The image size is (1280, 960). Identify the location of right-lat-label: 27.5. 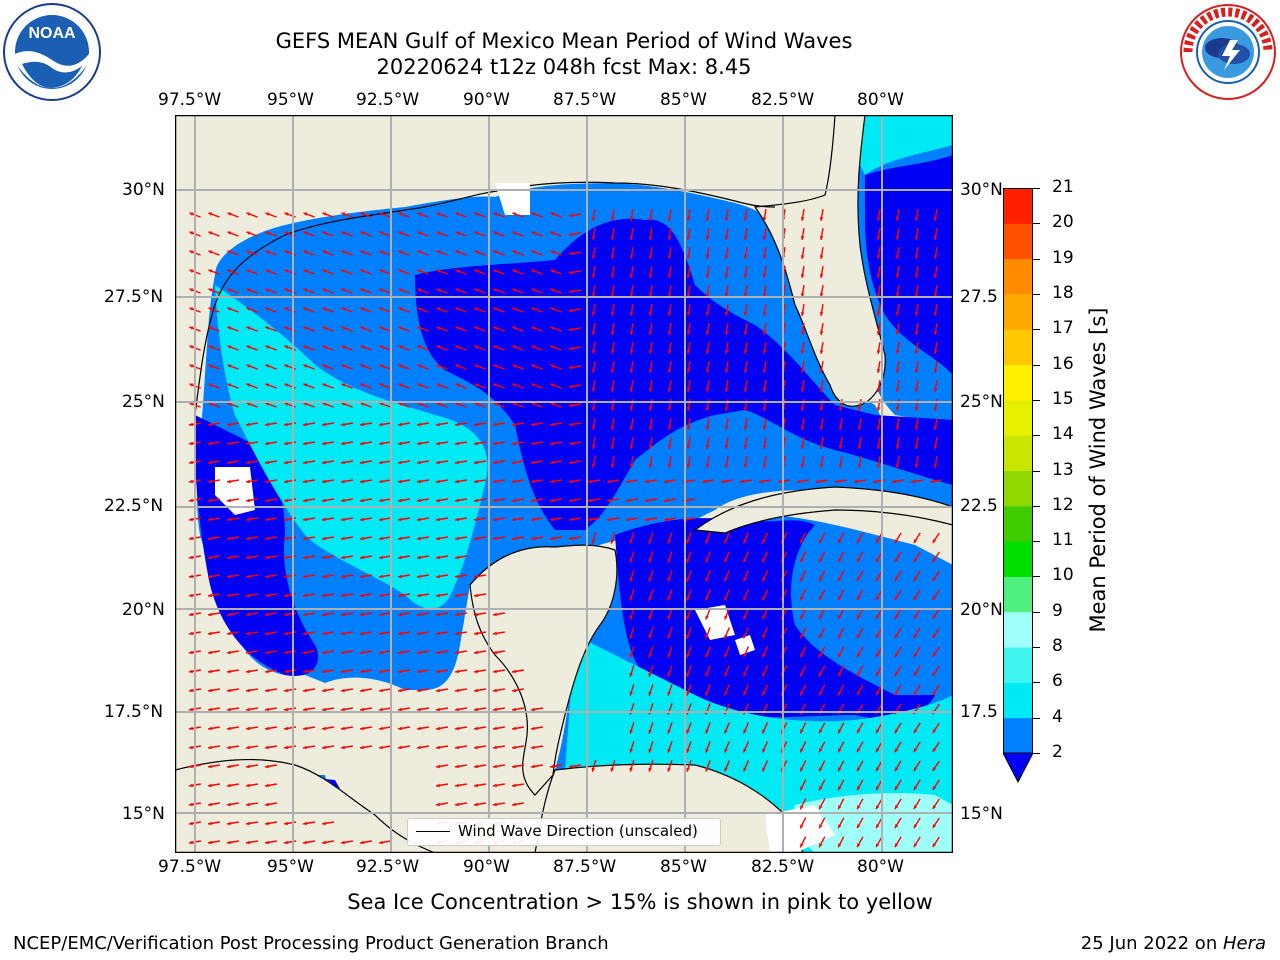
(979, 297).